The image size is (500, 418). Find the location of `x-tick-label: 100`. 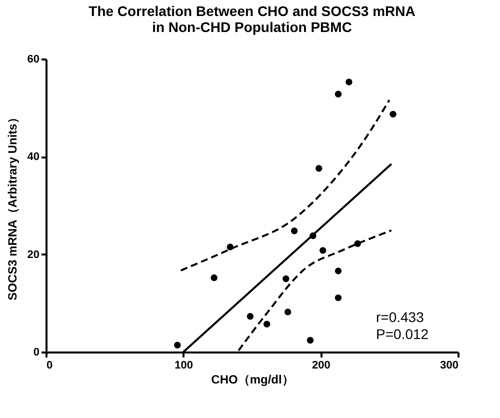

x-tick-label: 100 is located at coordinates (184, 366).